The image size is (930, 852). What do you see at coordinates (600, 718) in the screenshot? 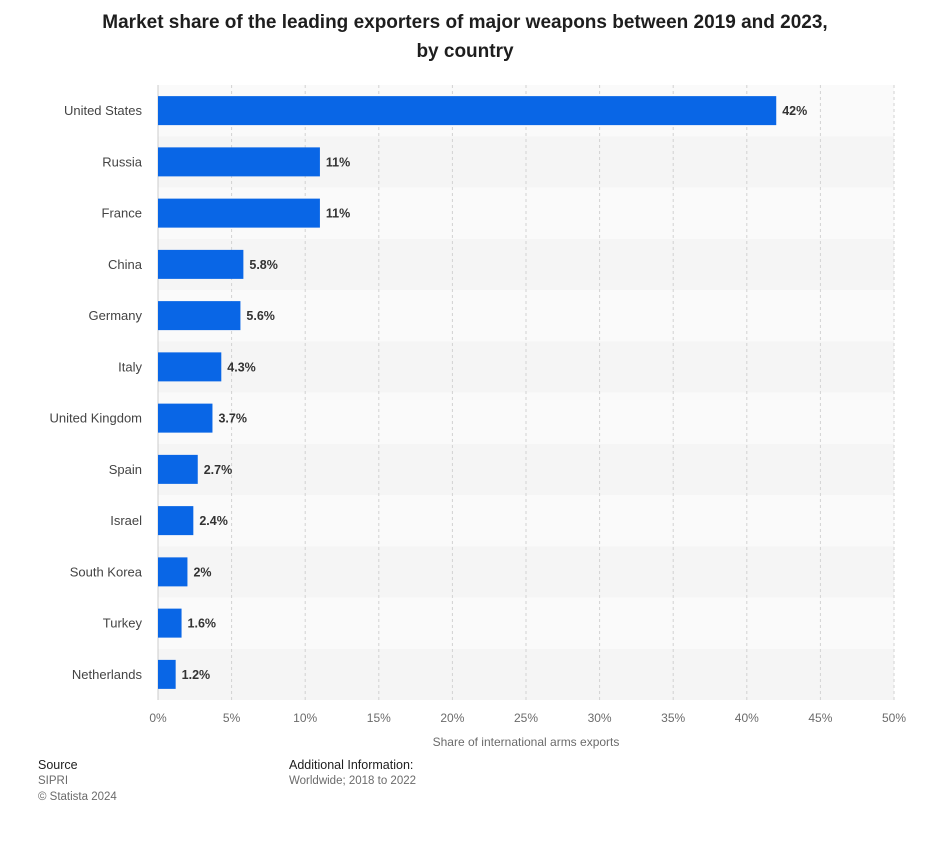
I see `x-tick-label: 30%` at bounding box center [600, 718].